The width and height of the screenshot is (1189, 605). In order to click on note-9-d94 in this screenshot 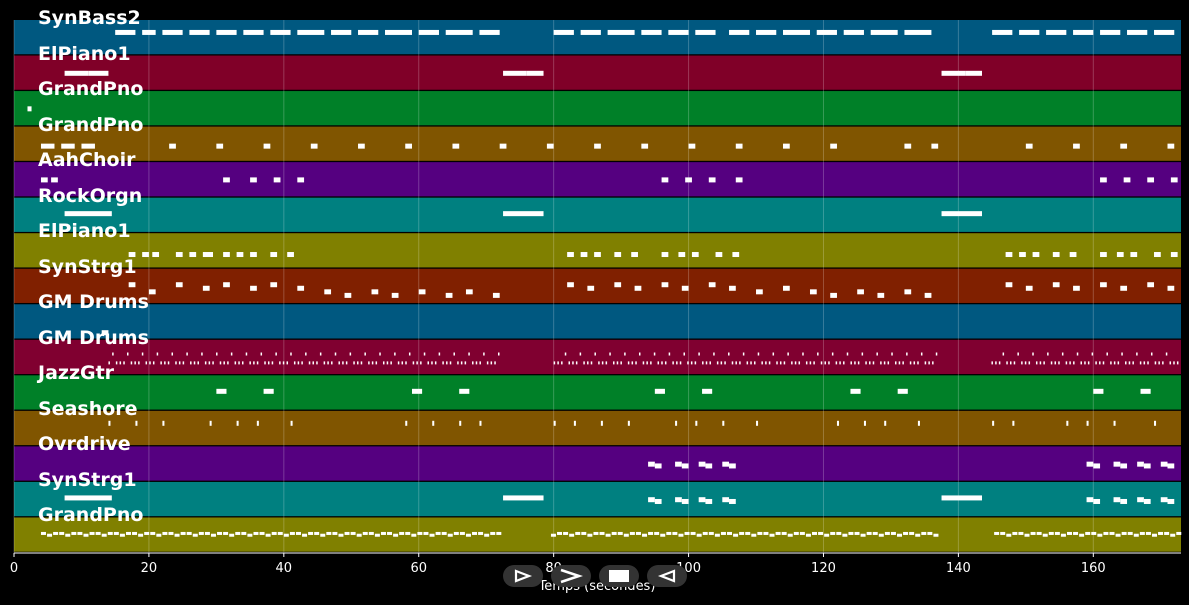, I will do `click(458, 363)`.